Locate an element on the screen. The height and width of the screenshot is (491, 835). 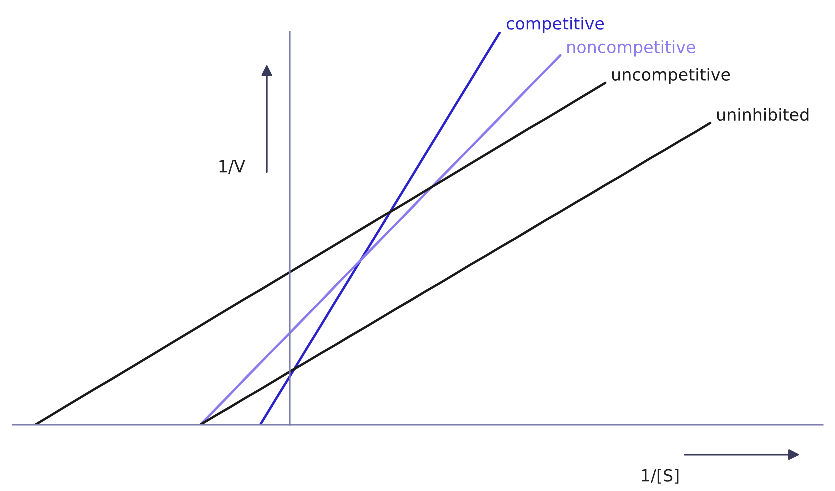
series-label: competitive is located at coordinates (555, 25).